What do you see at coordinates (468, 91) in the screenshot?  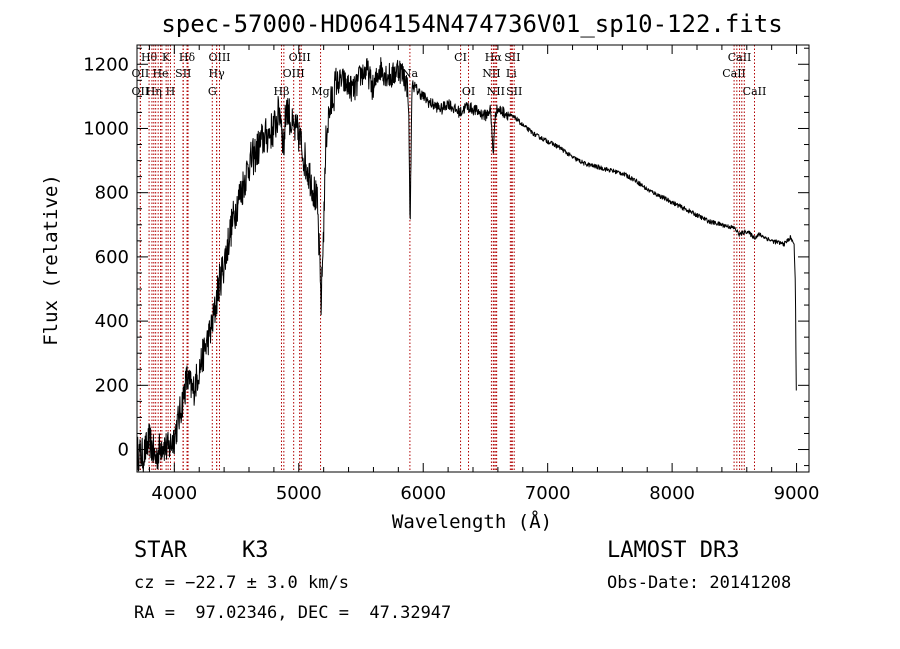 I see `spectral-line-label: OI` at bounding box center [468, 91].